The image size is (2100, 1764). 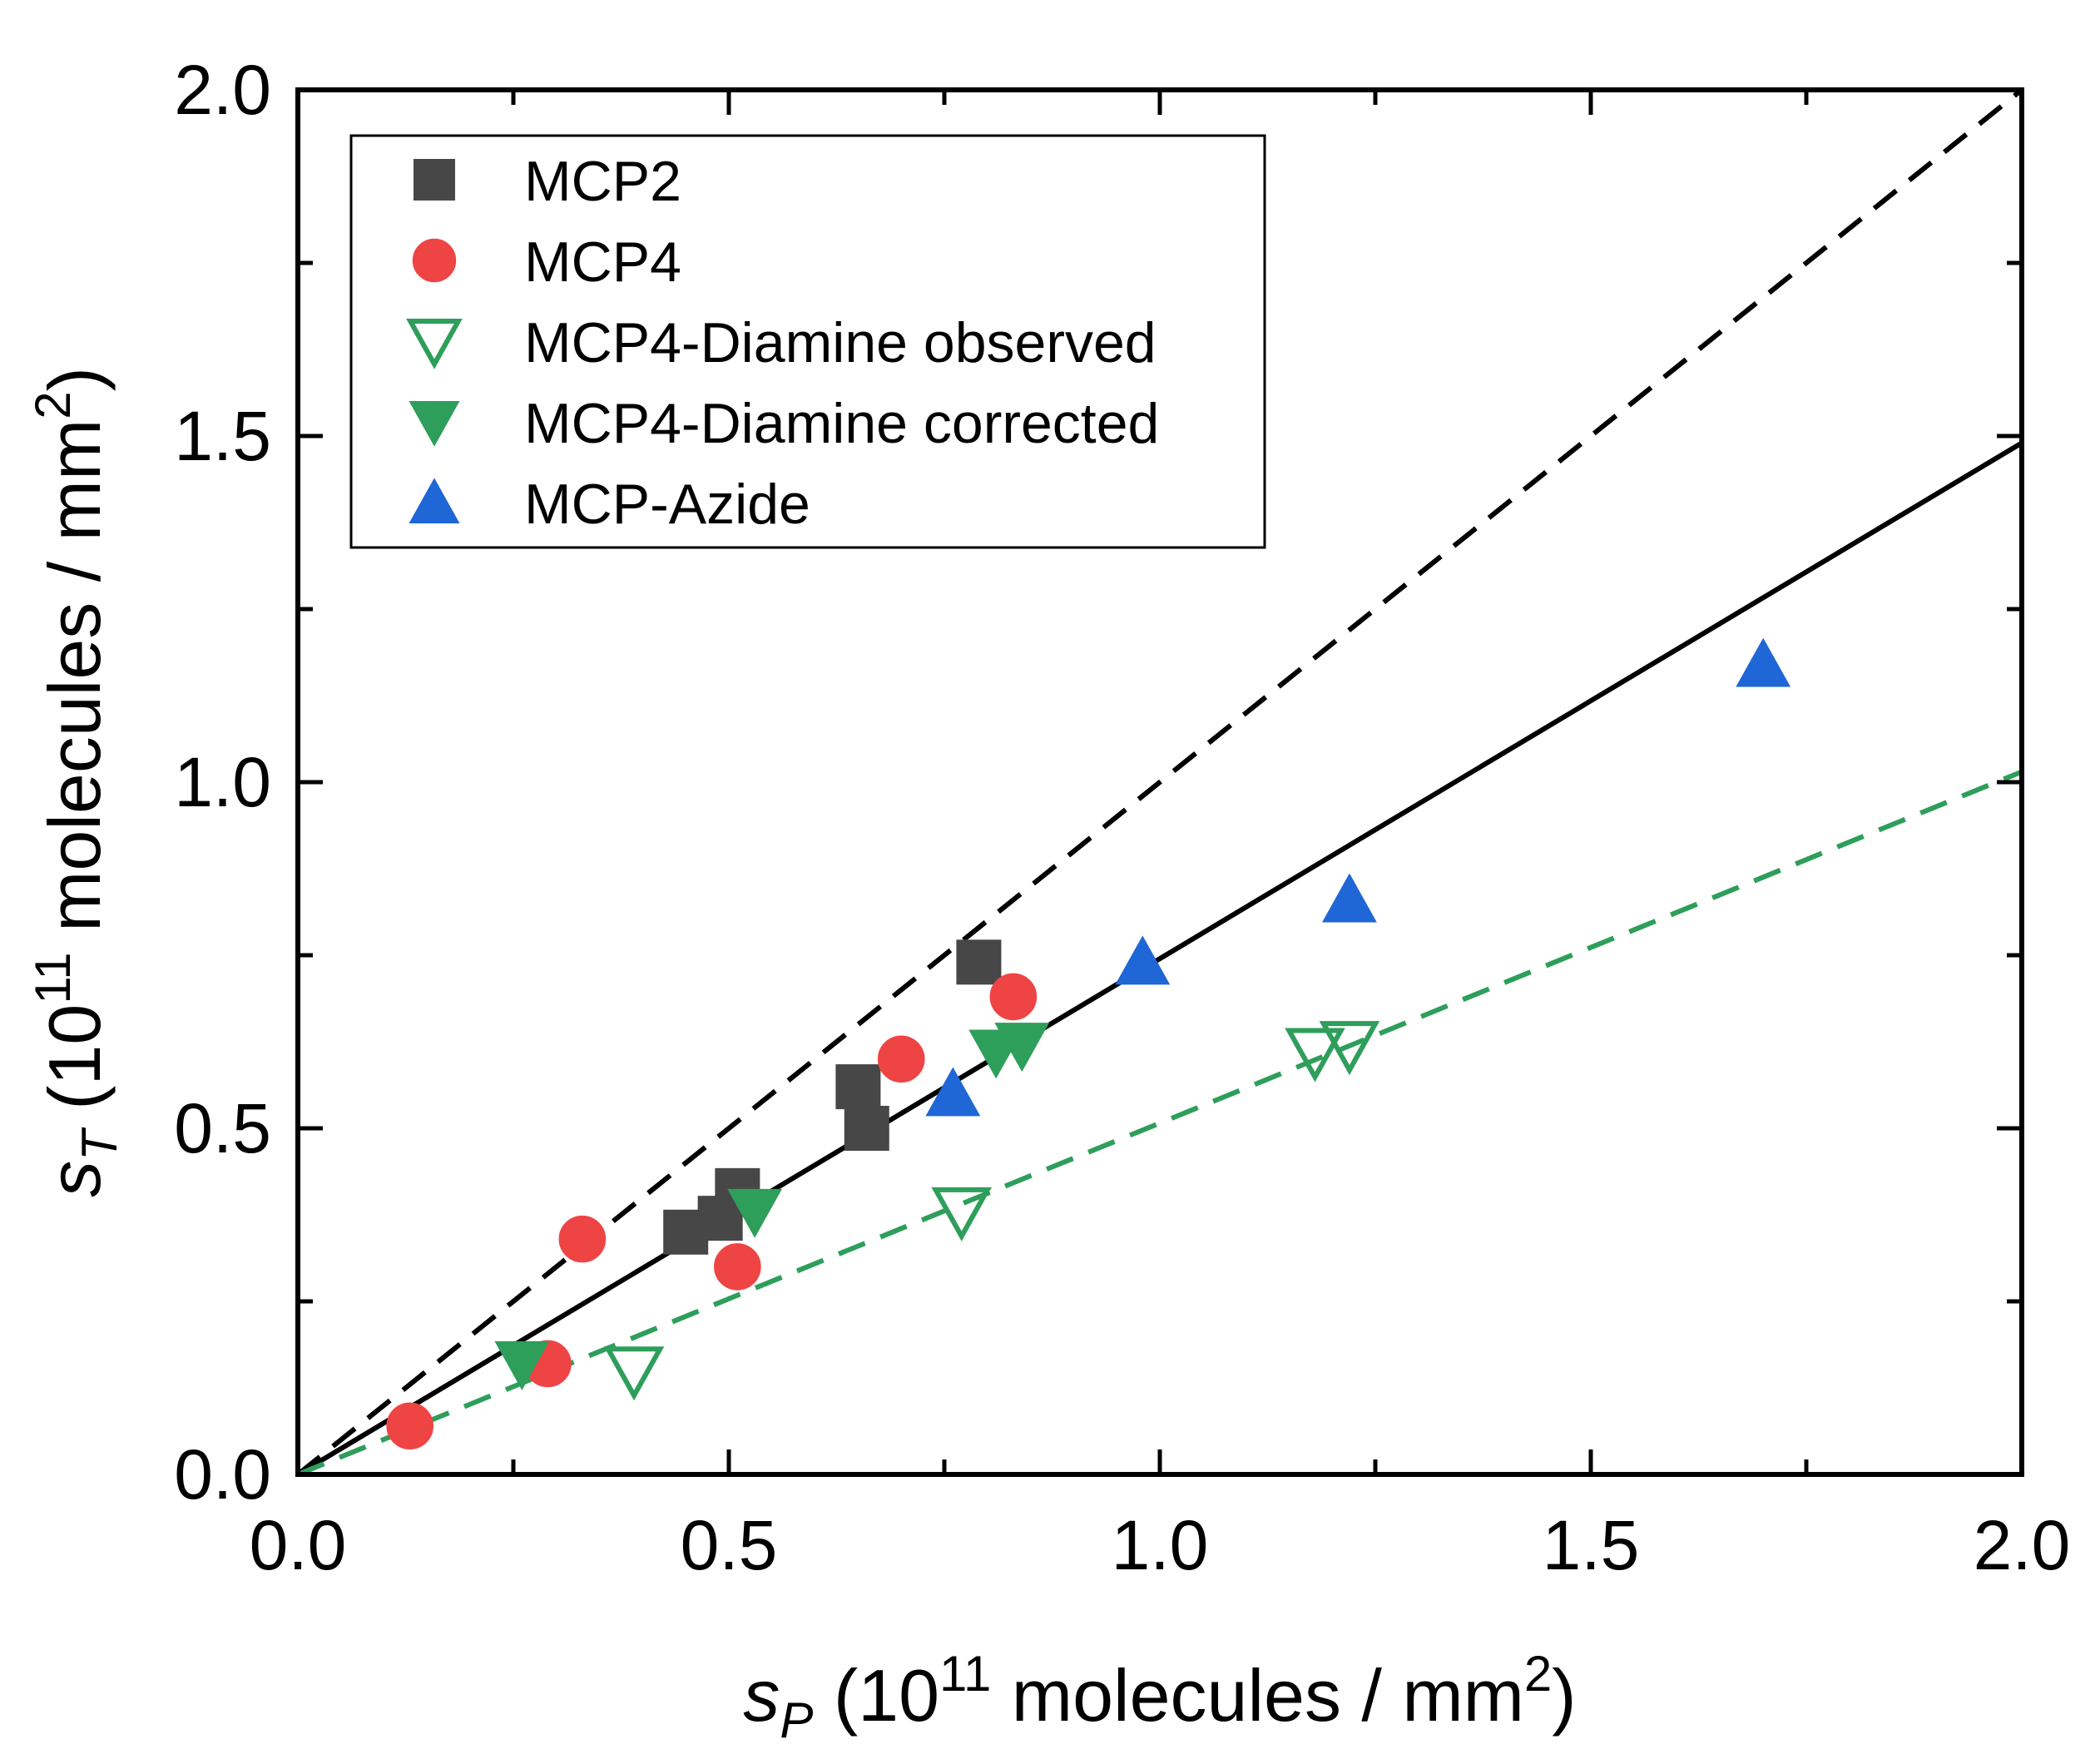 What do you see at coordinates (76, 782) in the screenshot?
I see `y-axis-title: sT (1011 molecules / mm2)` at bounding box center [76, 782].